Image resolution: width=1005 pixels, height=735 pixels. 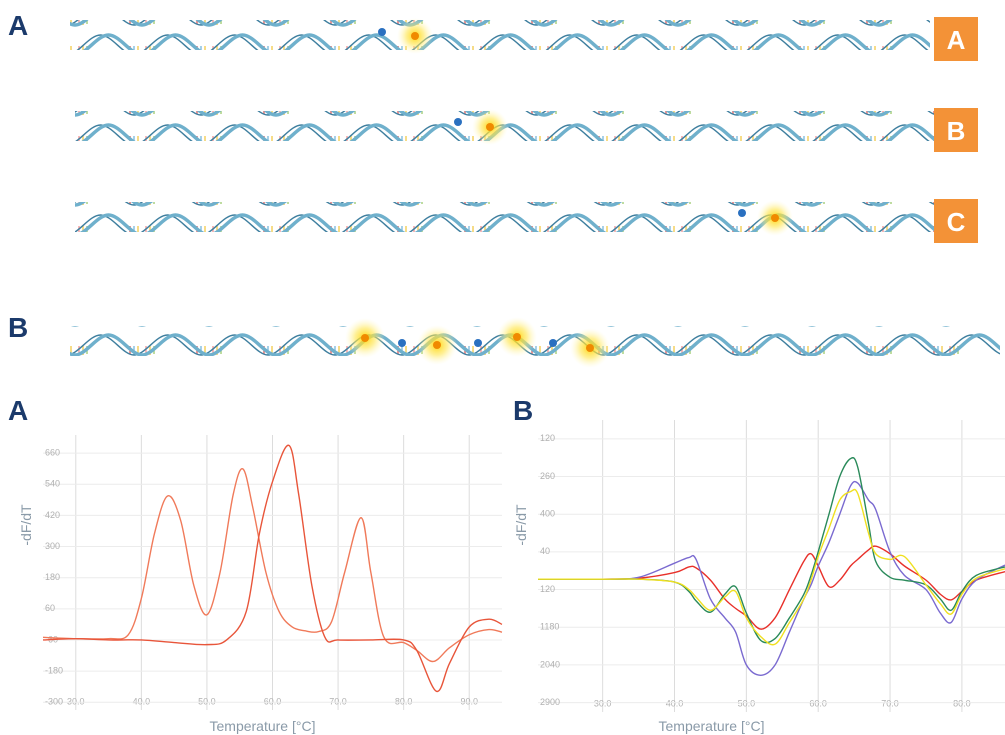 What do you see at coordinates (52, 577) in the screenshot?
I see `y-tick-label: 180` at bounding box center [52, 577].